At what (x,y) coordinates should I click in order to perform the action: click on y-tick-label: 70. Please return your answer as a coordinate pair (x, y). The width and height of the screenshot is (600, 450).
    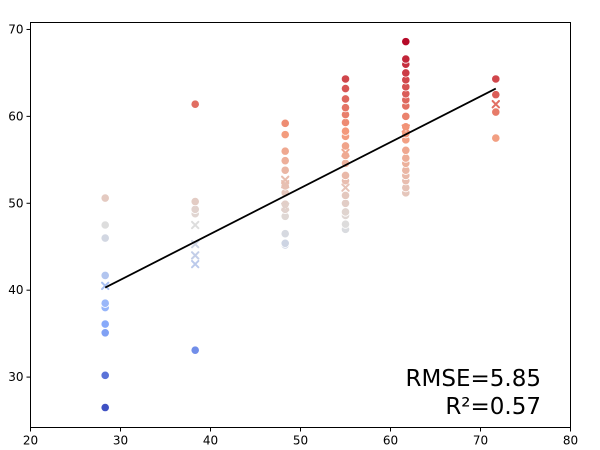
    Looking at the image, I should click on (15, 29).